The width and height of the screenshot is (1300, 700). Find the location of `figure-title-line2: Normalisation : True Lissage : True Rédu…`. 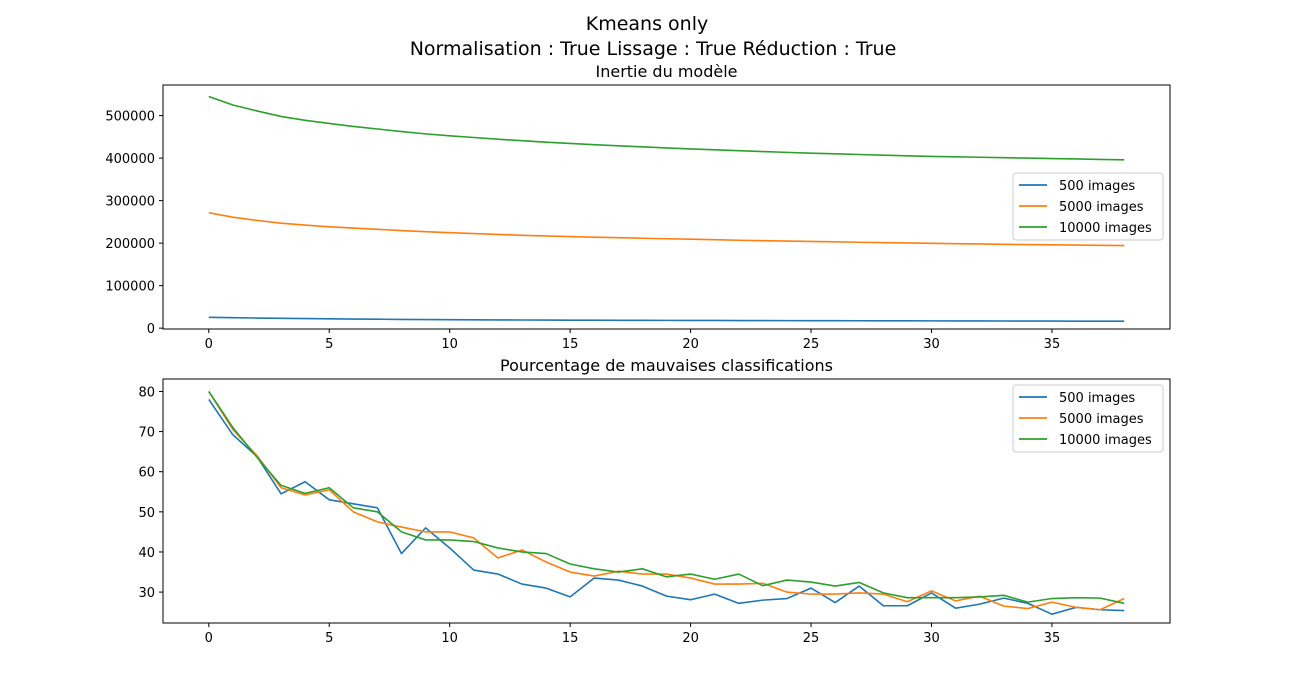

figure-title-line2: Normalisation : True Lissage : True Rédu… is located at coordinates (653, 49).